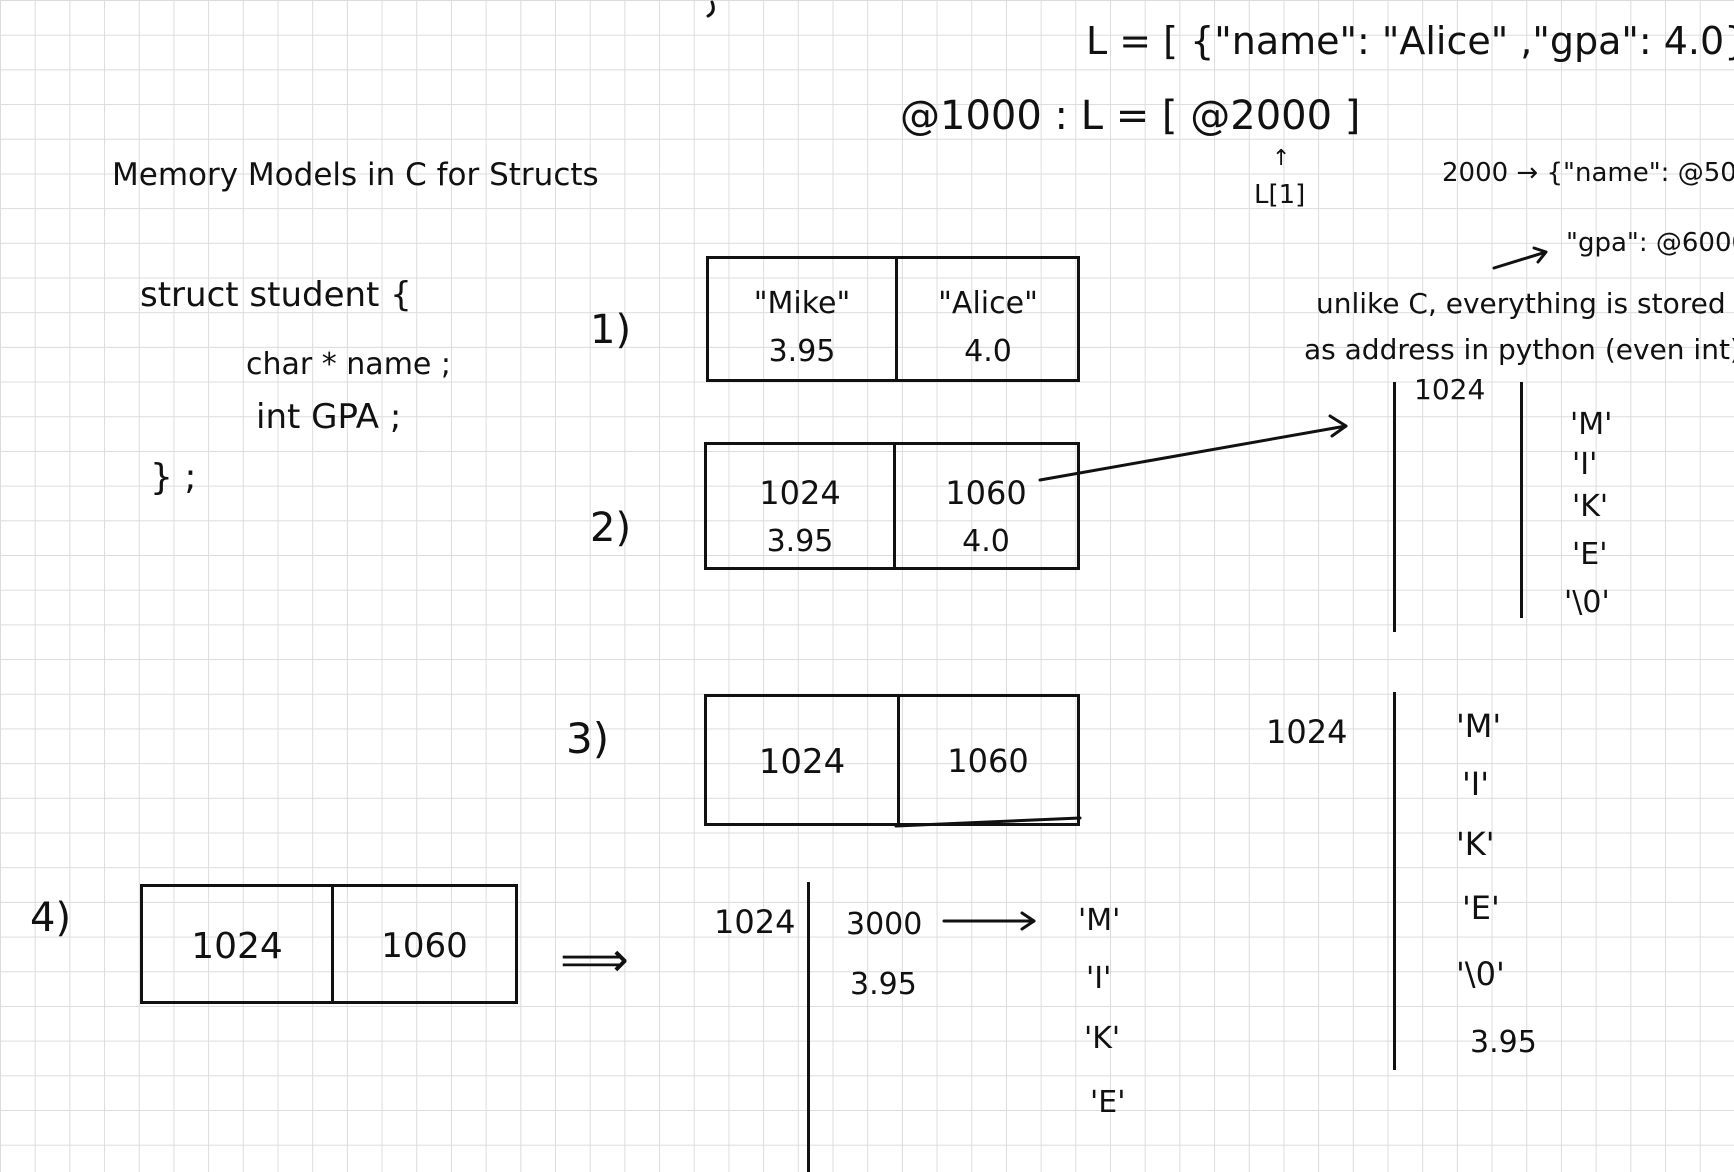 The height and width of the screenshot is (1172, 1734). What do you see at coordinates (892, 760) in the screenshot?
I see `model-3-struct-box: 1024 1060` at bounding box center [892, 760].